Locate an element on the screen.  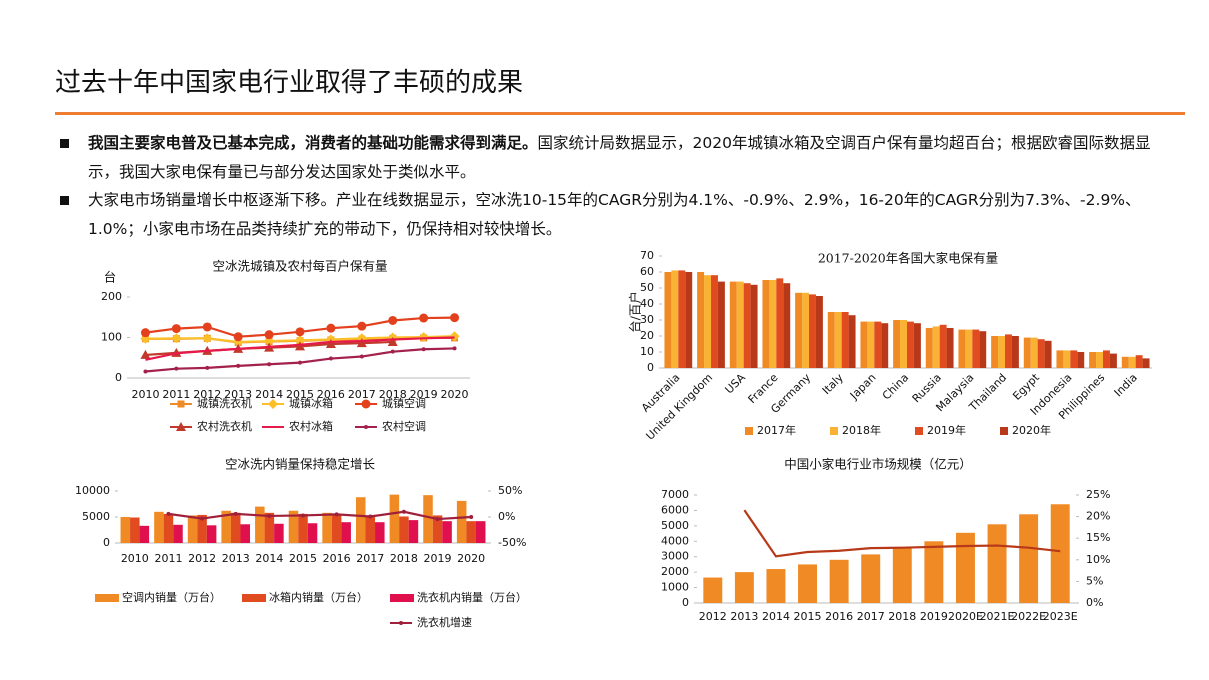
y-tick-label: 70 is located at coordinates (647, 255).